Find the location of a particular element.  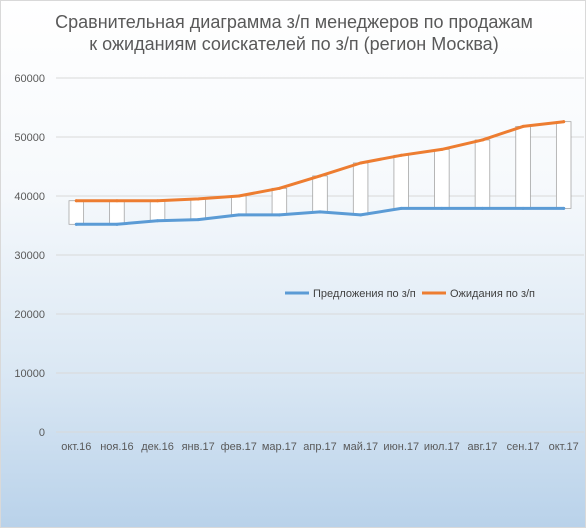

legend-label-0: Предложения по з/п is located at coordinates (364, 294).